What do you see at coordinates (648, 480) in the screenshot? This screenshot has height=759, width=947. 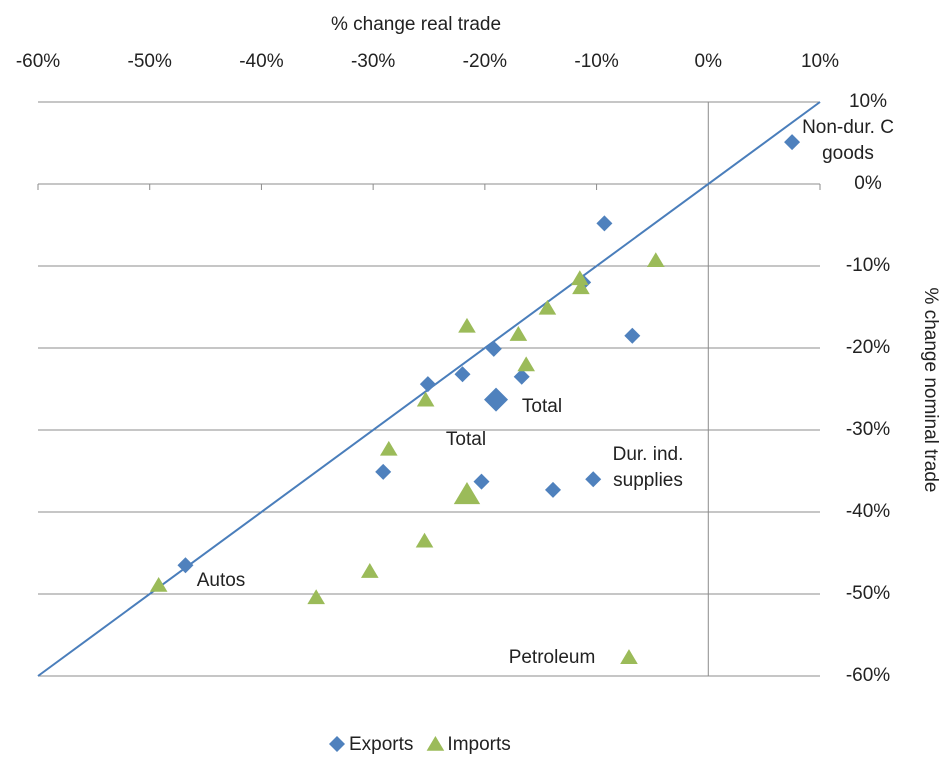 I see `annotation: supplies` at bounding box center [648, 480].